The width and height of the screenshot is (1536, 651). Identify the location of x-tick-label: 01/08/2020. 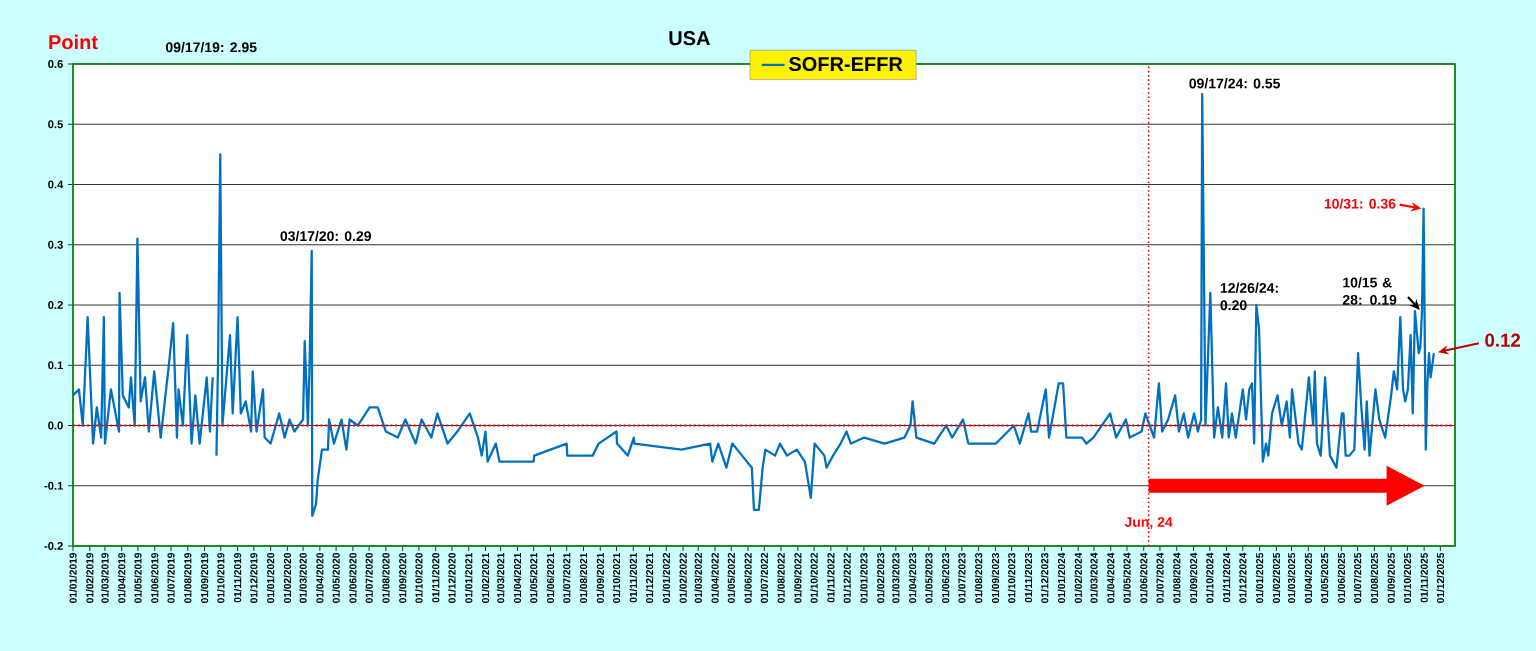
(386, 578).